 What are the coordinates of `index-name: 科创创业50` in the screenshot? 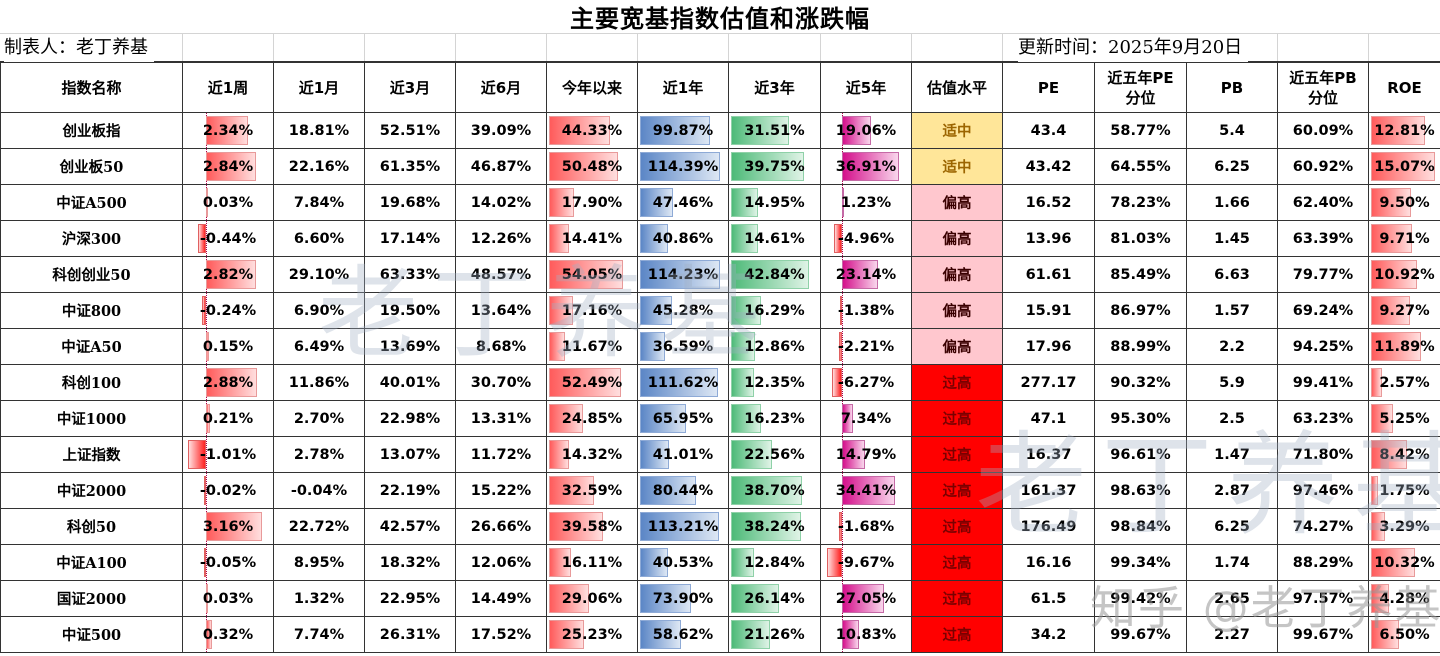 It's located at (91, 274).